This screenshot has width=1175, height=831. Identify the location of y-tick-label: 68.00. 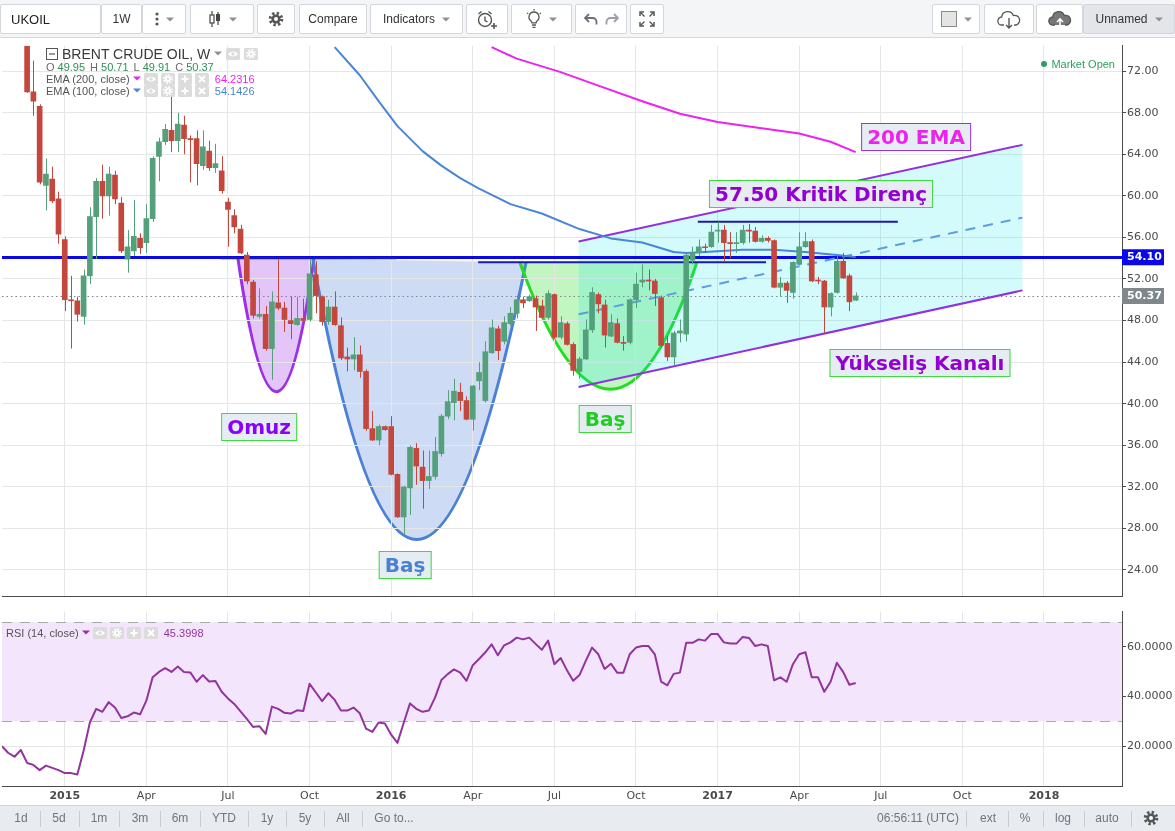
(1143, 112).